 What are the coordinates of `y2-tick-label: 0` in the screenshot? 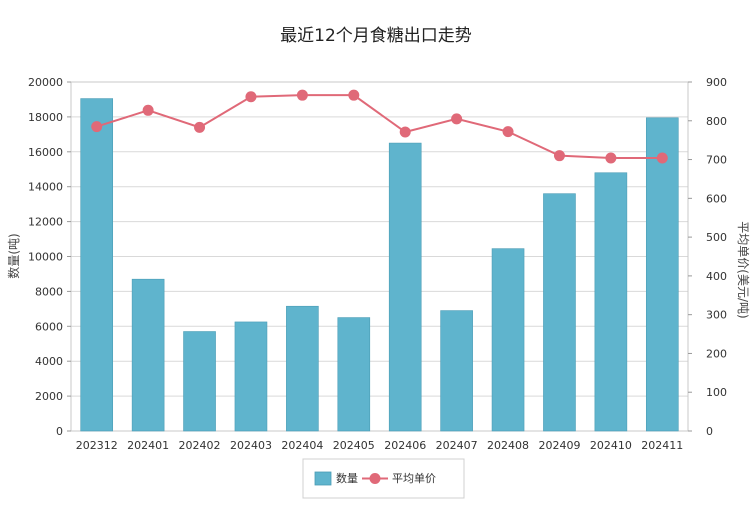 It's located at (709, 431).